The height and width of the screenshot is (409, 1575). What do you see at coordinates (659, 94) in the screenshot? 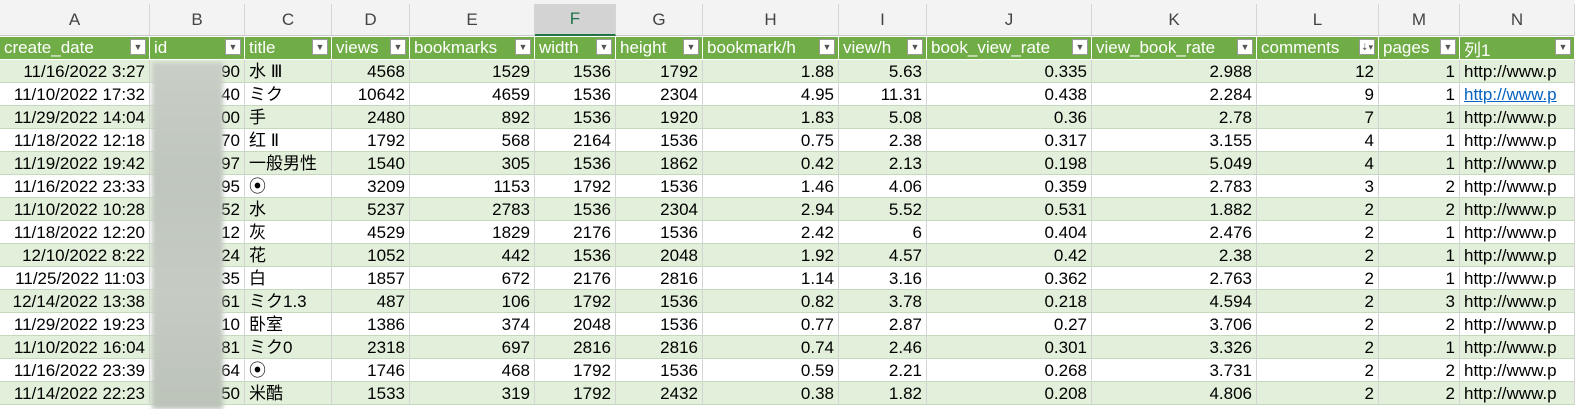
I see `cell-height: 2304` at bounding box center [659, 94].